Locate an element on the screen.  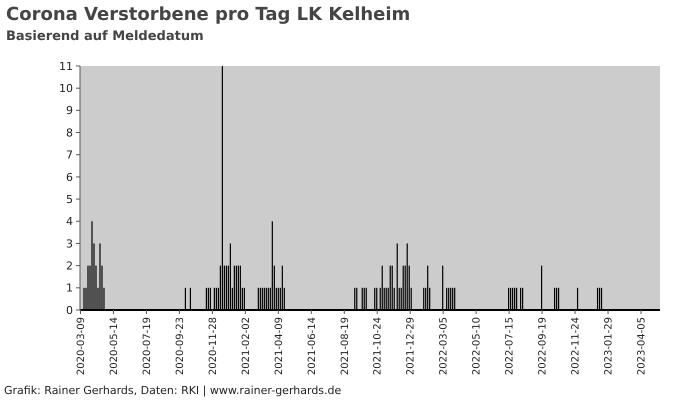
x-tick-label: 2021-06-14 is located at coordinates (312, 346).